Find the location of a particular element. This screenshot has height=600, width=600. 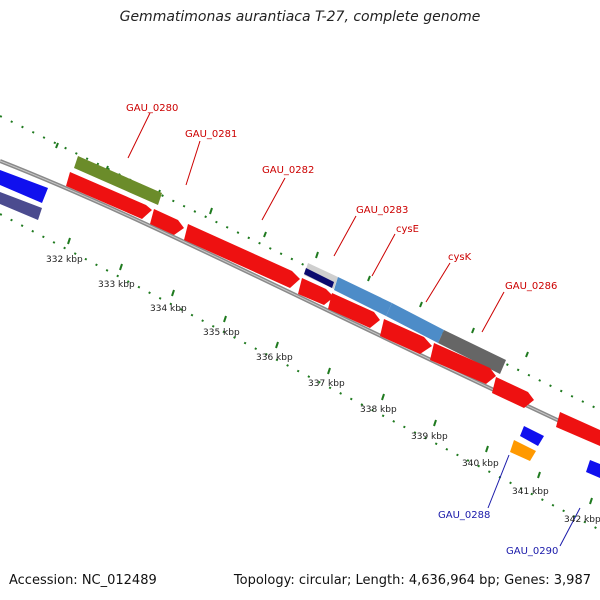

gene-label: cysE is located at coordinates (407, 229).